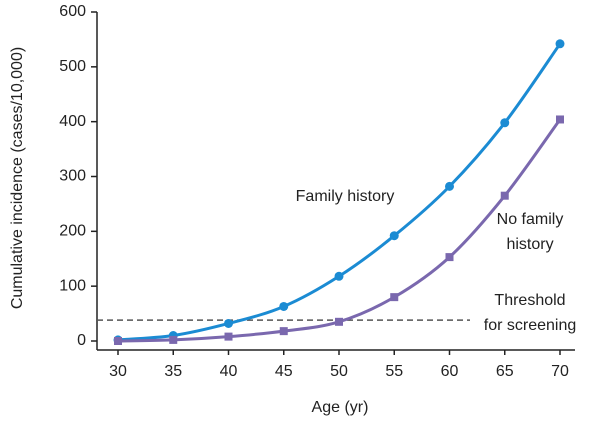  I want to click on x-tick-label: 40, so click(229, 371).